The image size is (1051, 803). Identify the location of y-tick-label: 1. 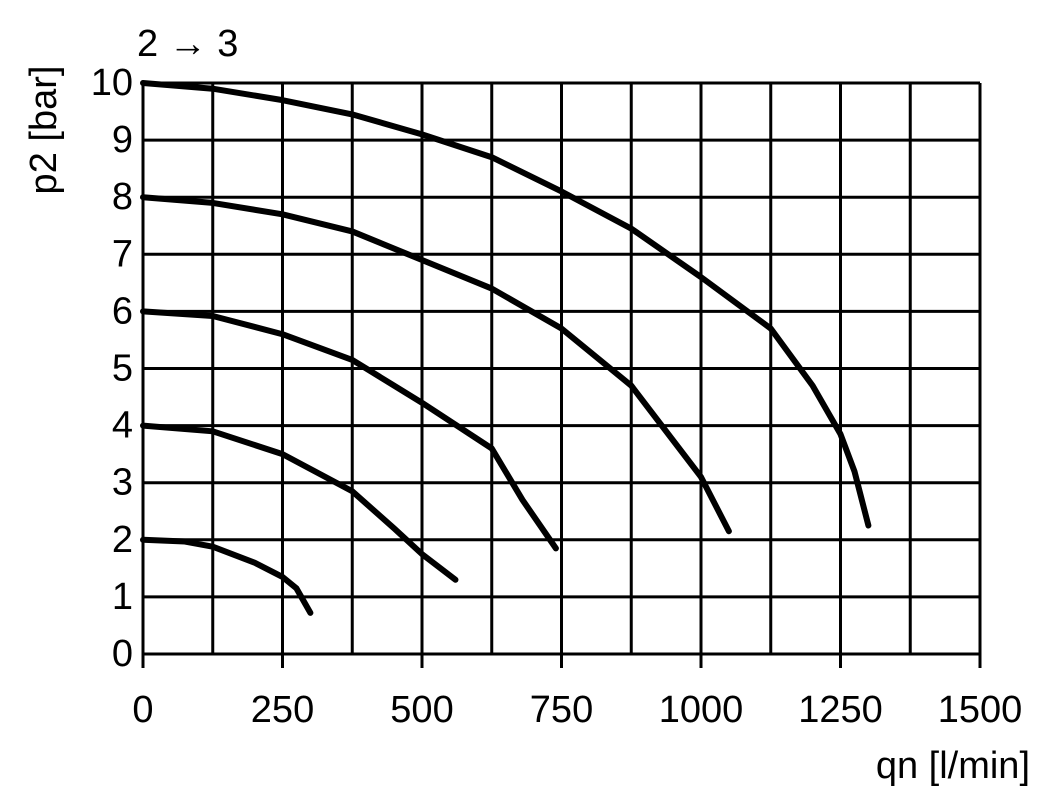
(122, 597).